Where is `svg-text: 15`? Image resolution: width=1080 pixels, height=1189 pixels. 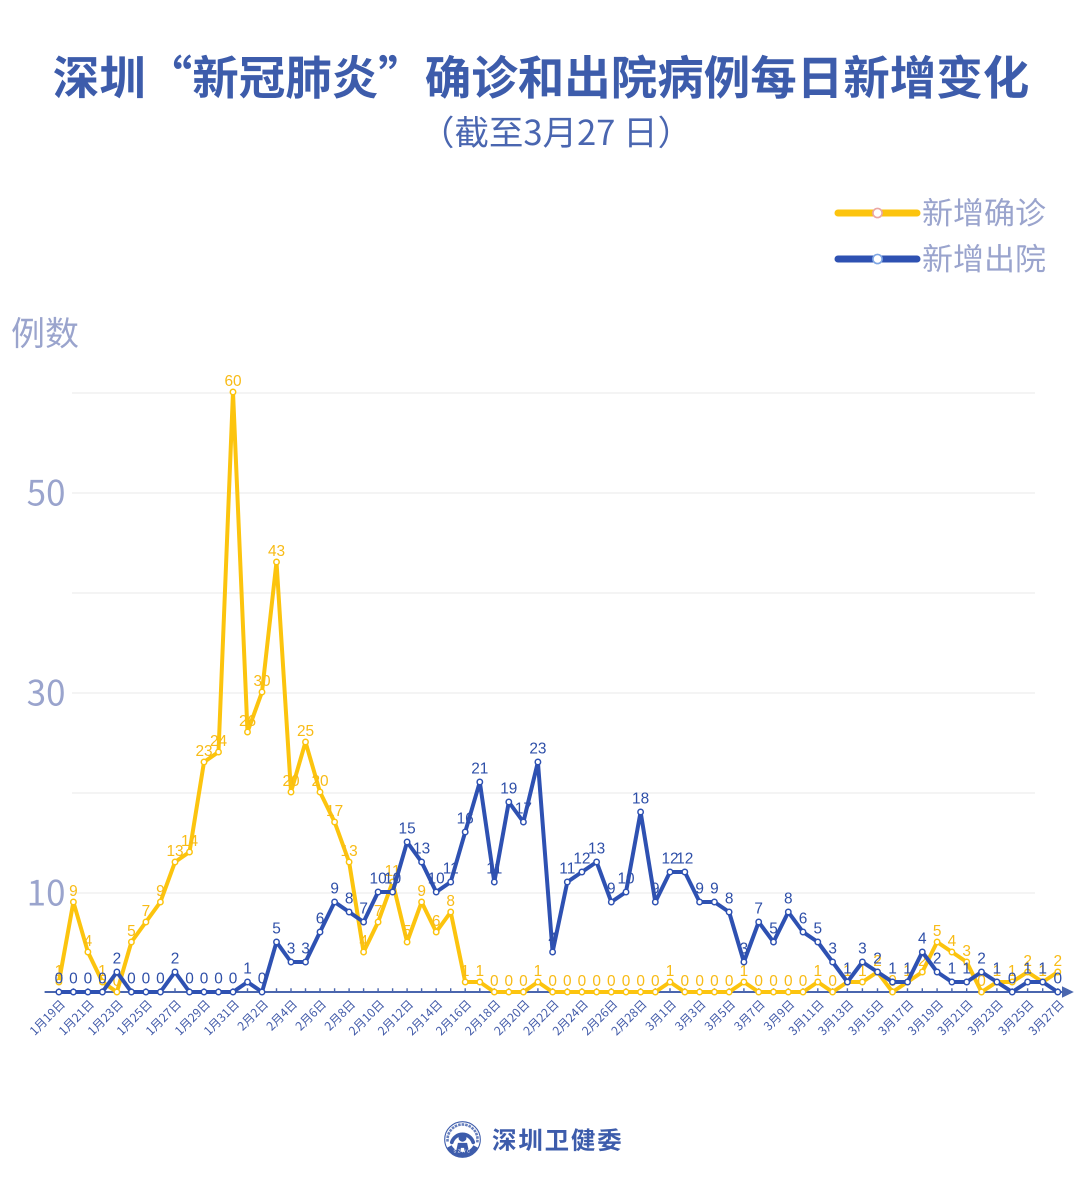
svg-text: 15 is located at coordinates (407, 828).